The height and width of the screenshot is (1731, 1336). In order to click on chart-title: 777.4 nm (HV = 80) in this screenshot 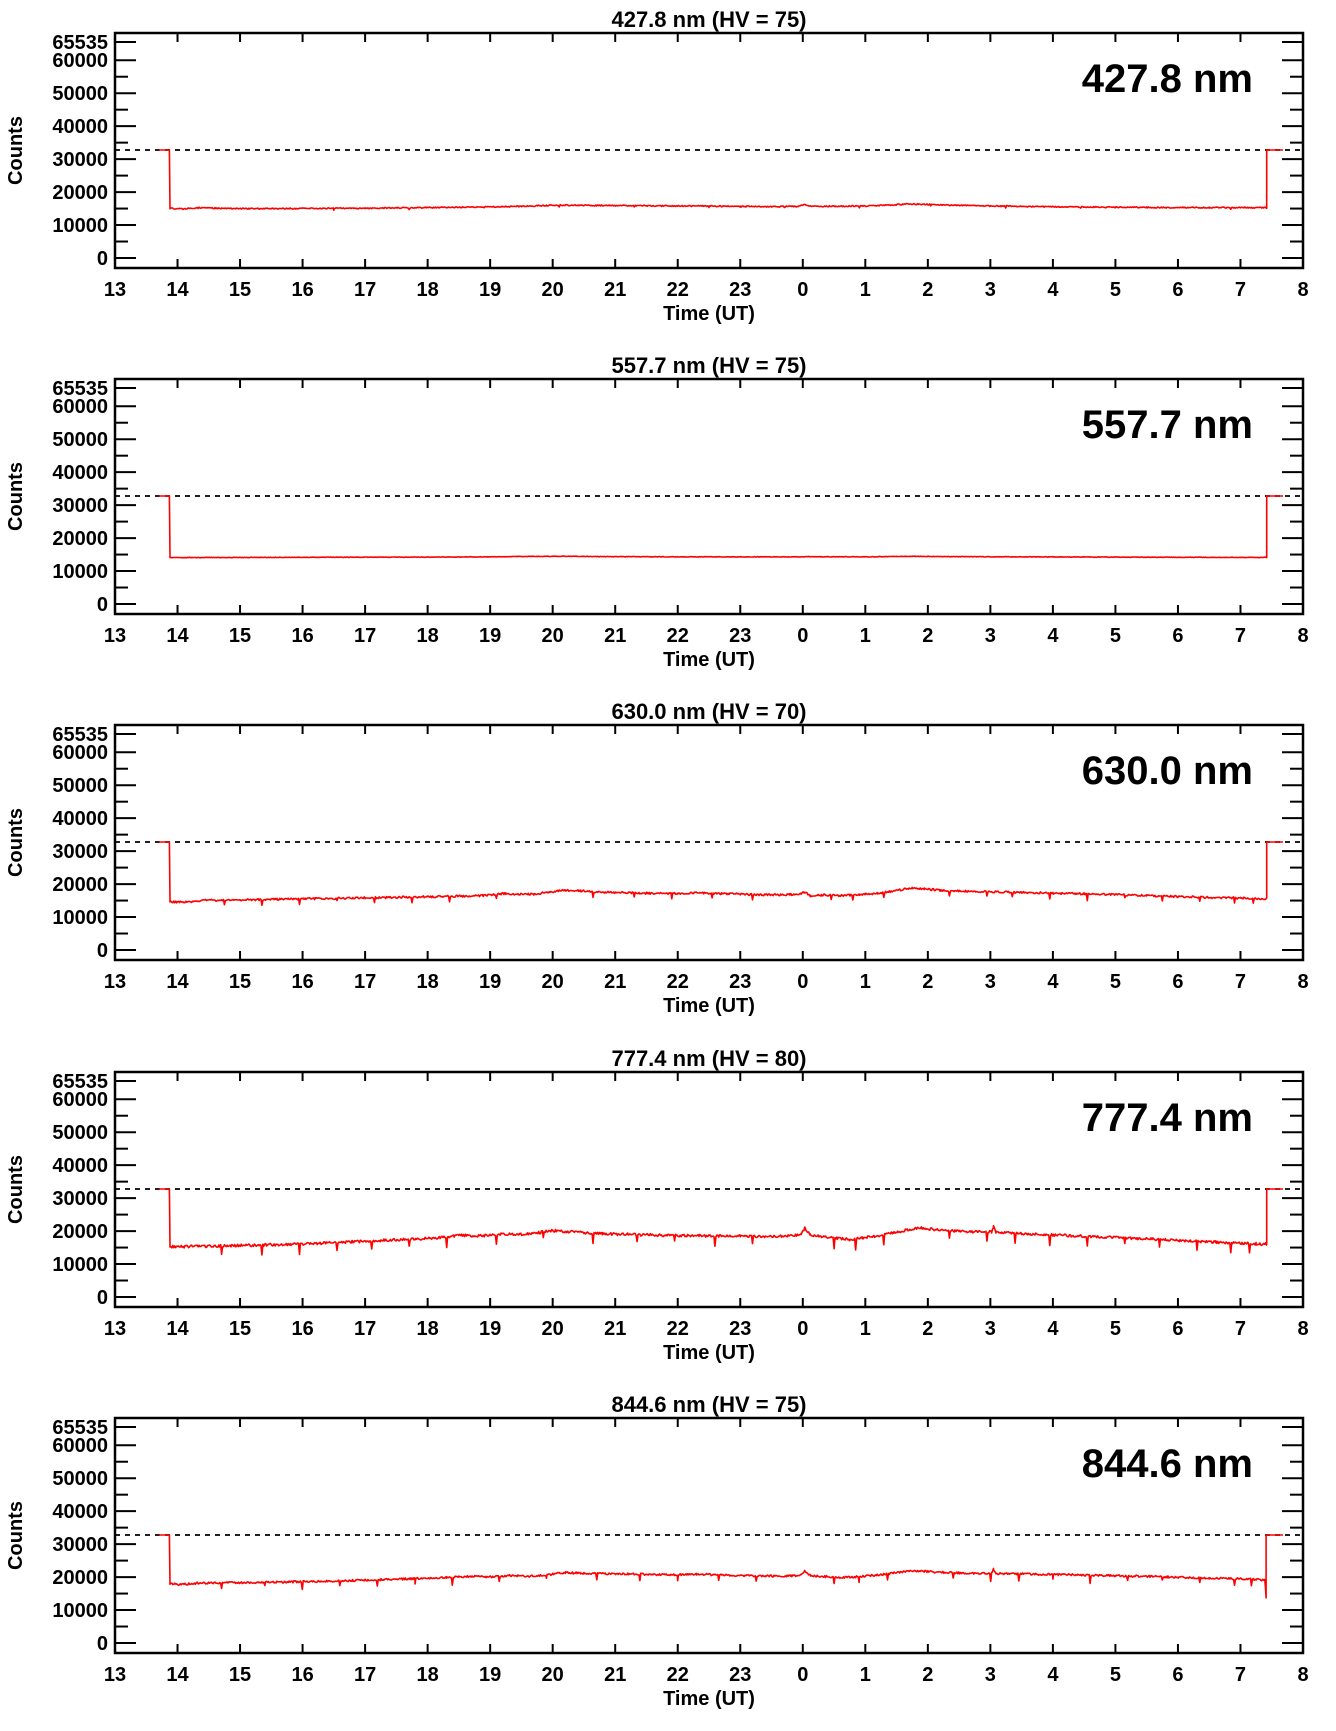, I will do `click(708, 1058)`.